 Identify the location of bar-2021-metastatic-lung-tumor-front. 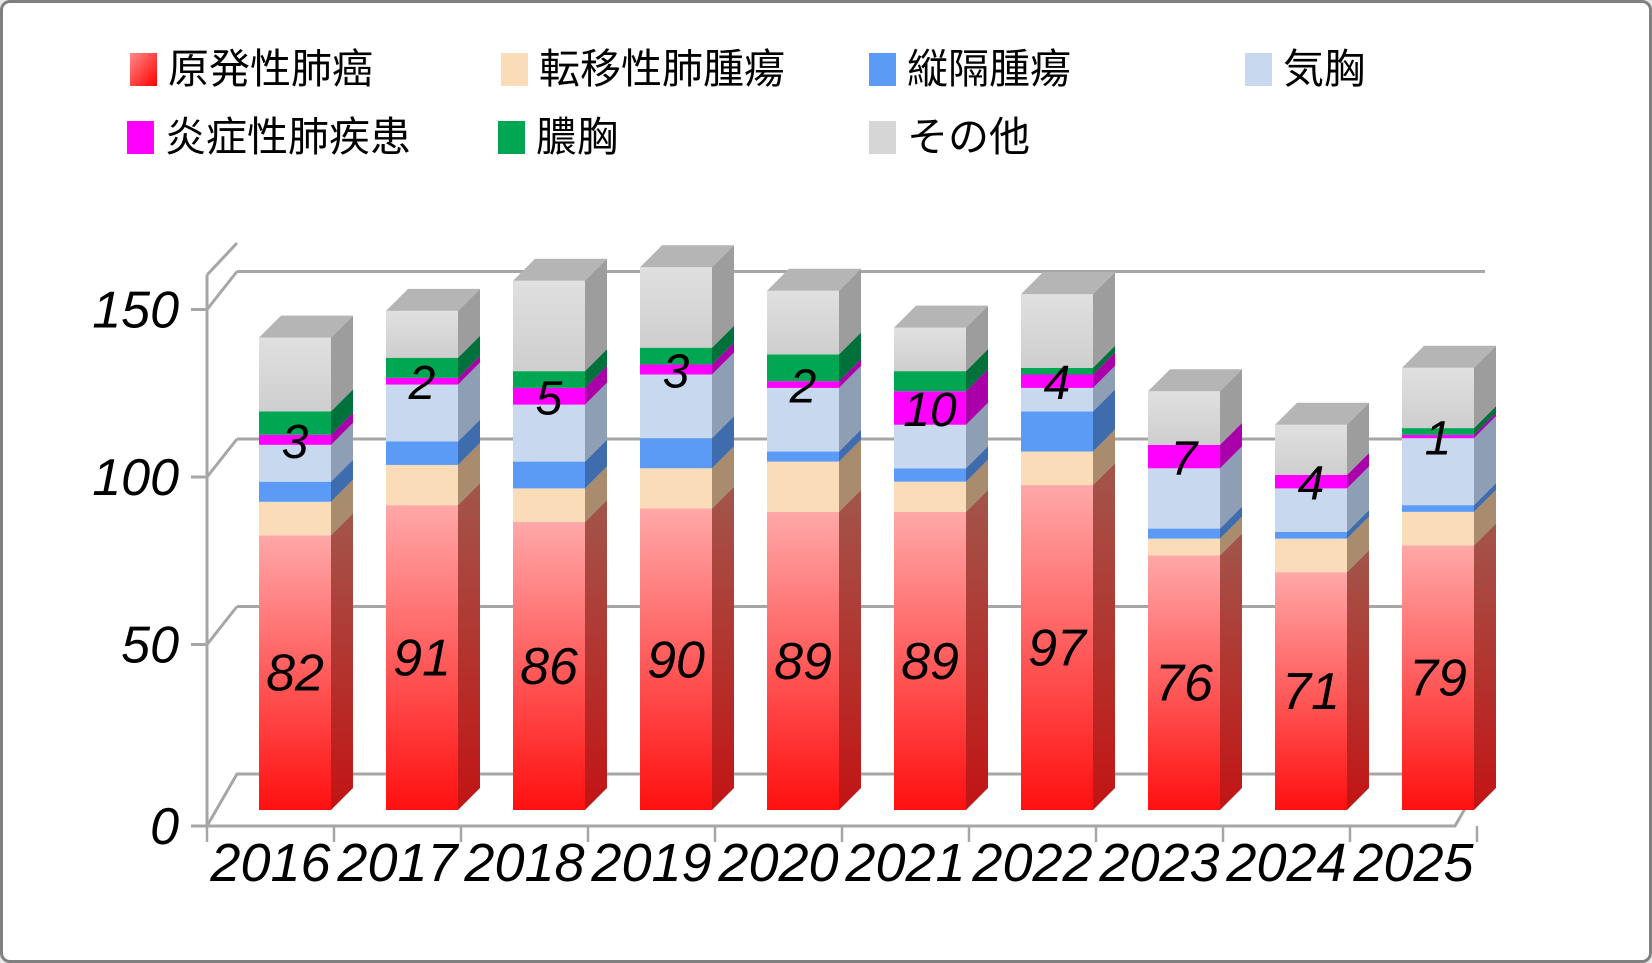
(930, 496).